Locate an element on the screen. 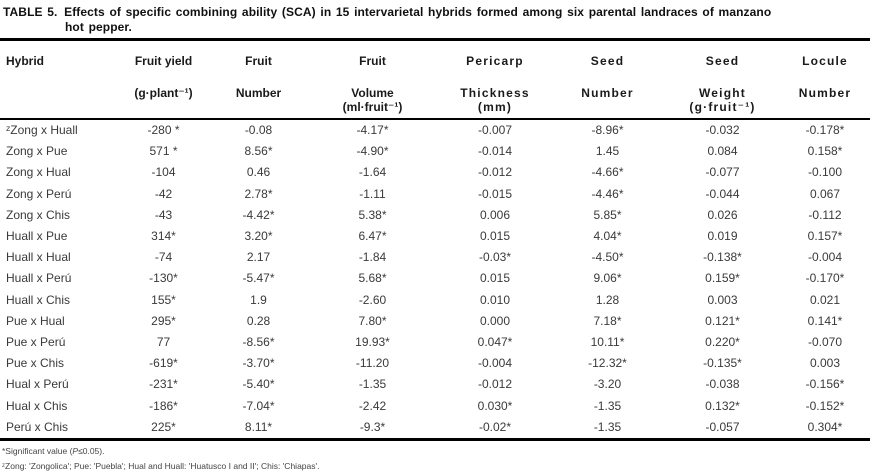 This screenshot has height=476, width=870. value-cell: -9.3* is located at coordinates (372, 426).